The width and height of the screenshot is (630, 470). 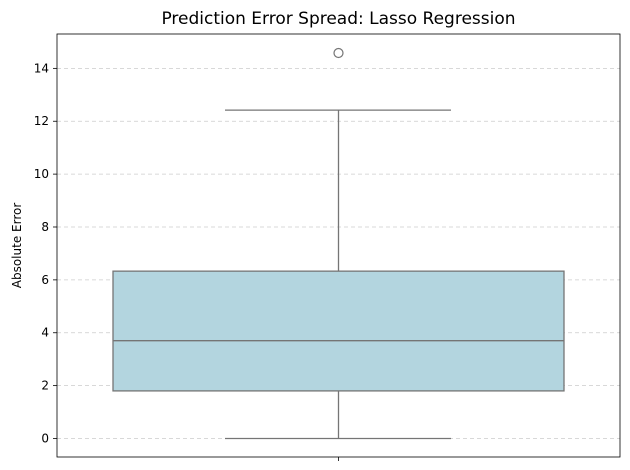 I want to click on y-tick-label-0: 0, so click(x=45, y=438).